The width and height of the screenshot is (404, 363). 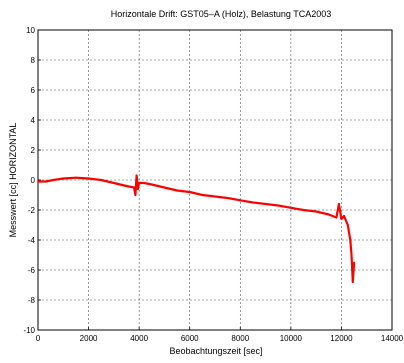 I want to click on x-axis-label: Beobachtungszeit [sec], so click(x=215, y=351).